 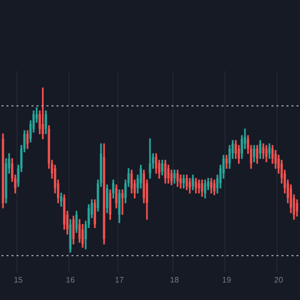 What do you see at coordinates (227, 279) in the screenshot?
I see `x-tick-label: 19` at bounding box center [227, 279].